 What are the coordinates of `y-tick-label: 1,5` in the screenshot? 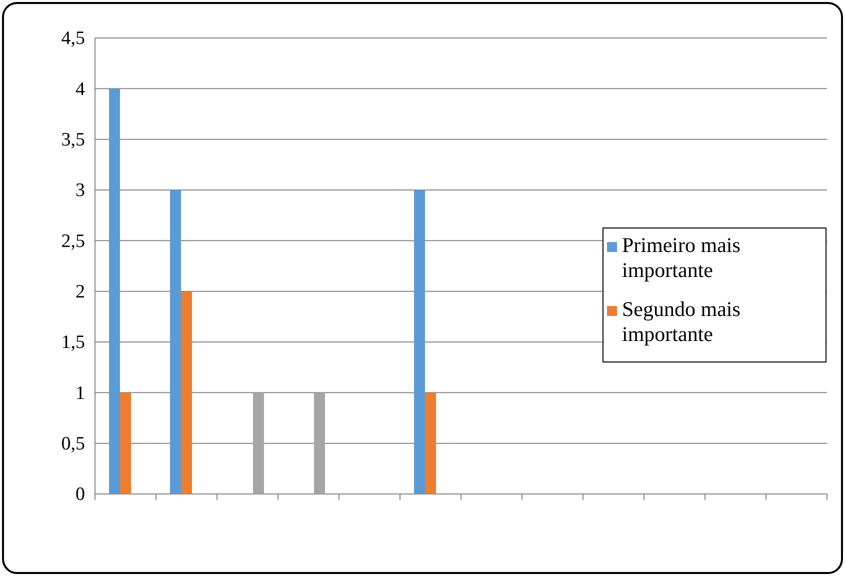 It's located at (73, 343).